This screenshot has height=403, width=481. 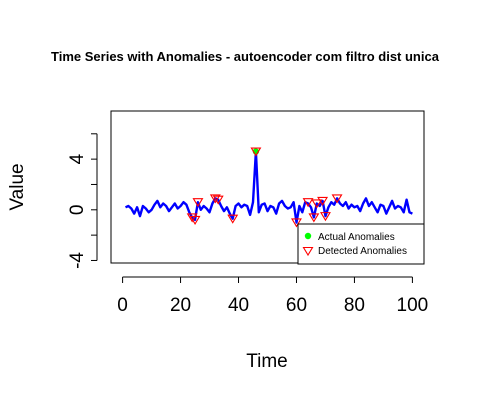 What do you see at coordinates (77, 210) in the screenshot?
I see `y-tick-label: 0` at bounding box center [77, 210].